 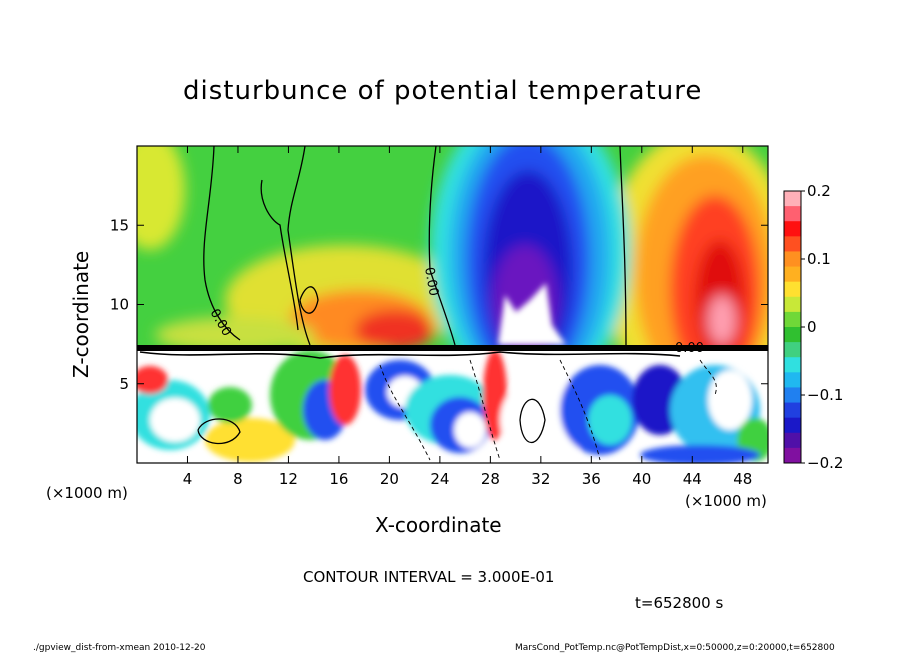 I want to click on colorbar-ticks: 0.2 0.1 0 −0.1 −0.2, so click(x=822, y=327).